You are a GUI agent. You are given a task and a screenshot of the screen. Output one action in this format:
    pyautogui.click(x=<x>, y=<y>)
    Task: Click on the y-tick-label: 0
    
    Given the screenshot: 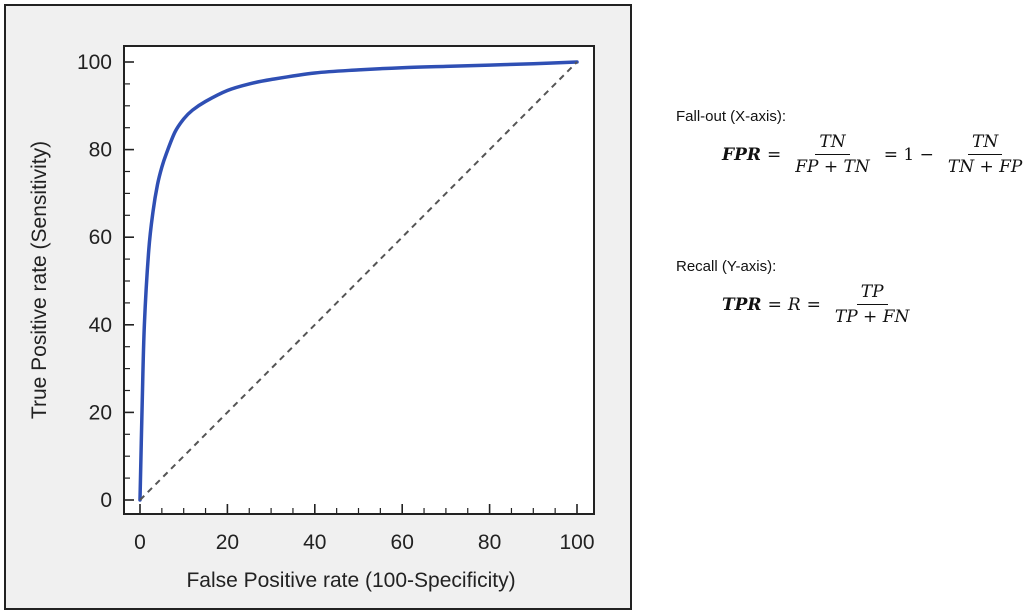 What is the action you would take?
    pyautogui.click(x=106, y=500)
    